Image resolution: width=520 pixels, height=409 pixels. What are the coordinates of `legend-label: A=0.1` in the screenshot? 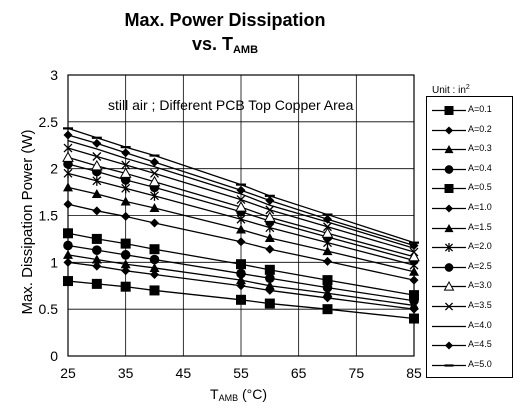 It's located at (480, 109).